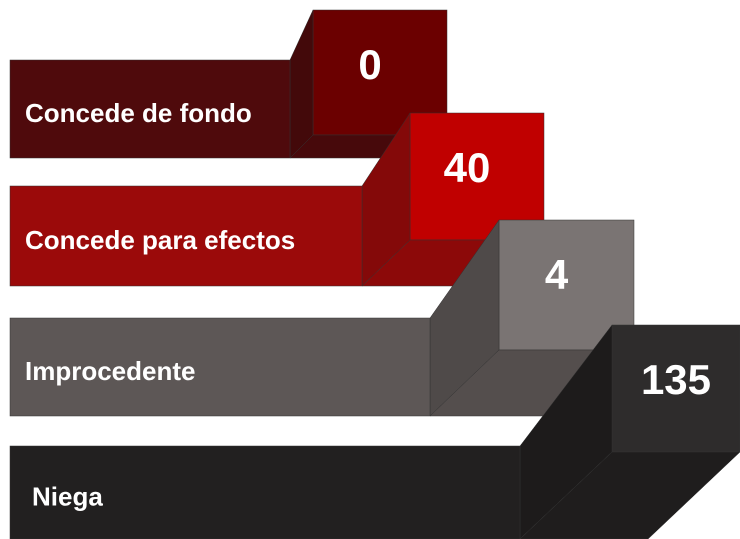 This screenshot has width=740, height=539. What do you see at coordinates (67, 496) in the screenshot?
I see `item-label: Niega` at bounding box center [67, 496].